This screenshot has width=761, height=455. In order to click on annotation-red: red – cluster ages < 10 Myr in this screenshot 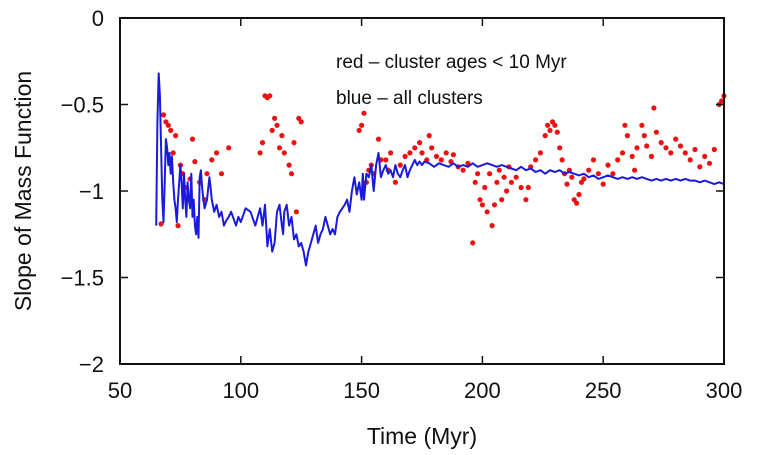, I will do `click(451, 62)`.